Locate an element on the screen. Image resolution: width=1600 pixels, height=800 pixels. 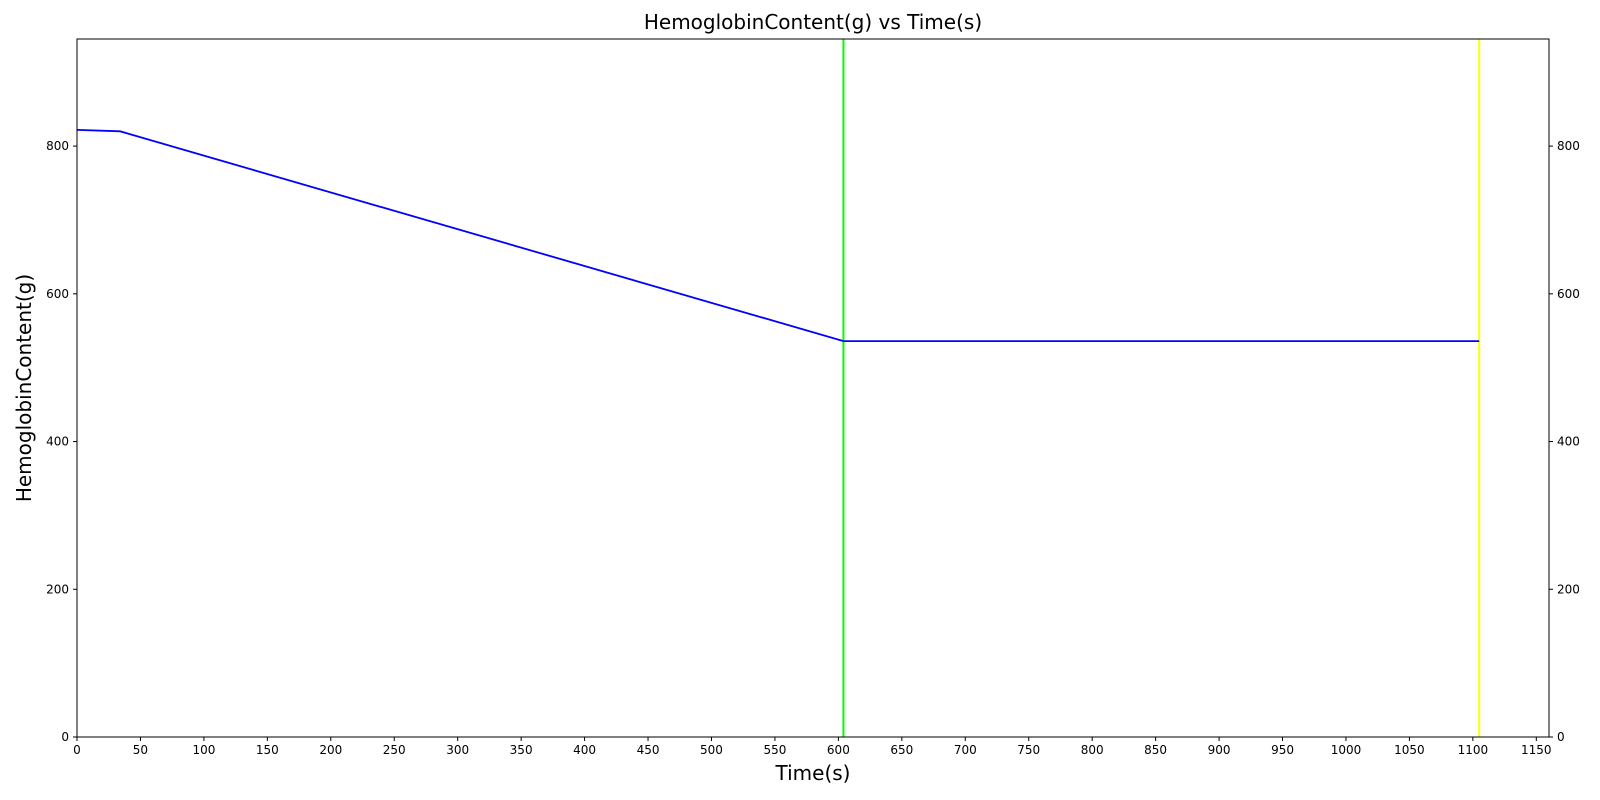
x-tick-label: 100 is located at coordinates (203, 750).